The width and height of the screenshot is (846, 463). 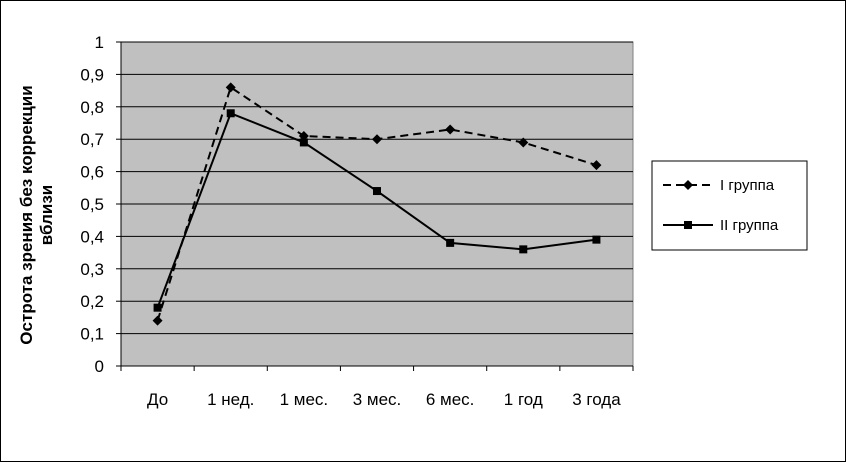 I want to click on x-tick-labels: До 1 нед. 1 мес. 3 мес. 6 мес. 1 год 3 года, so click(x=384, y=399).